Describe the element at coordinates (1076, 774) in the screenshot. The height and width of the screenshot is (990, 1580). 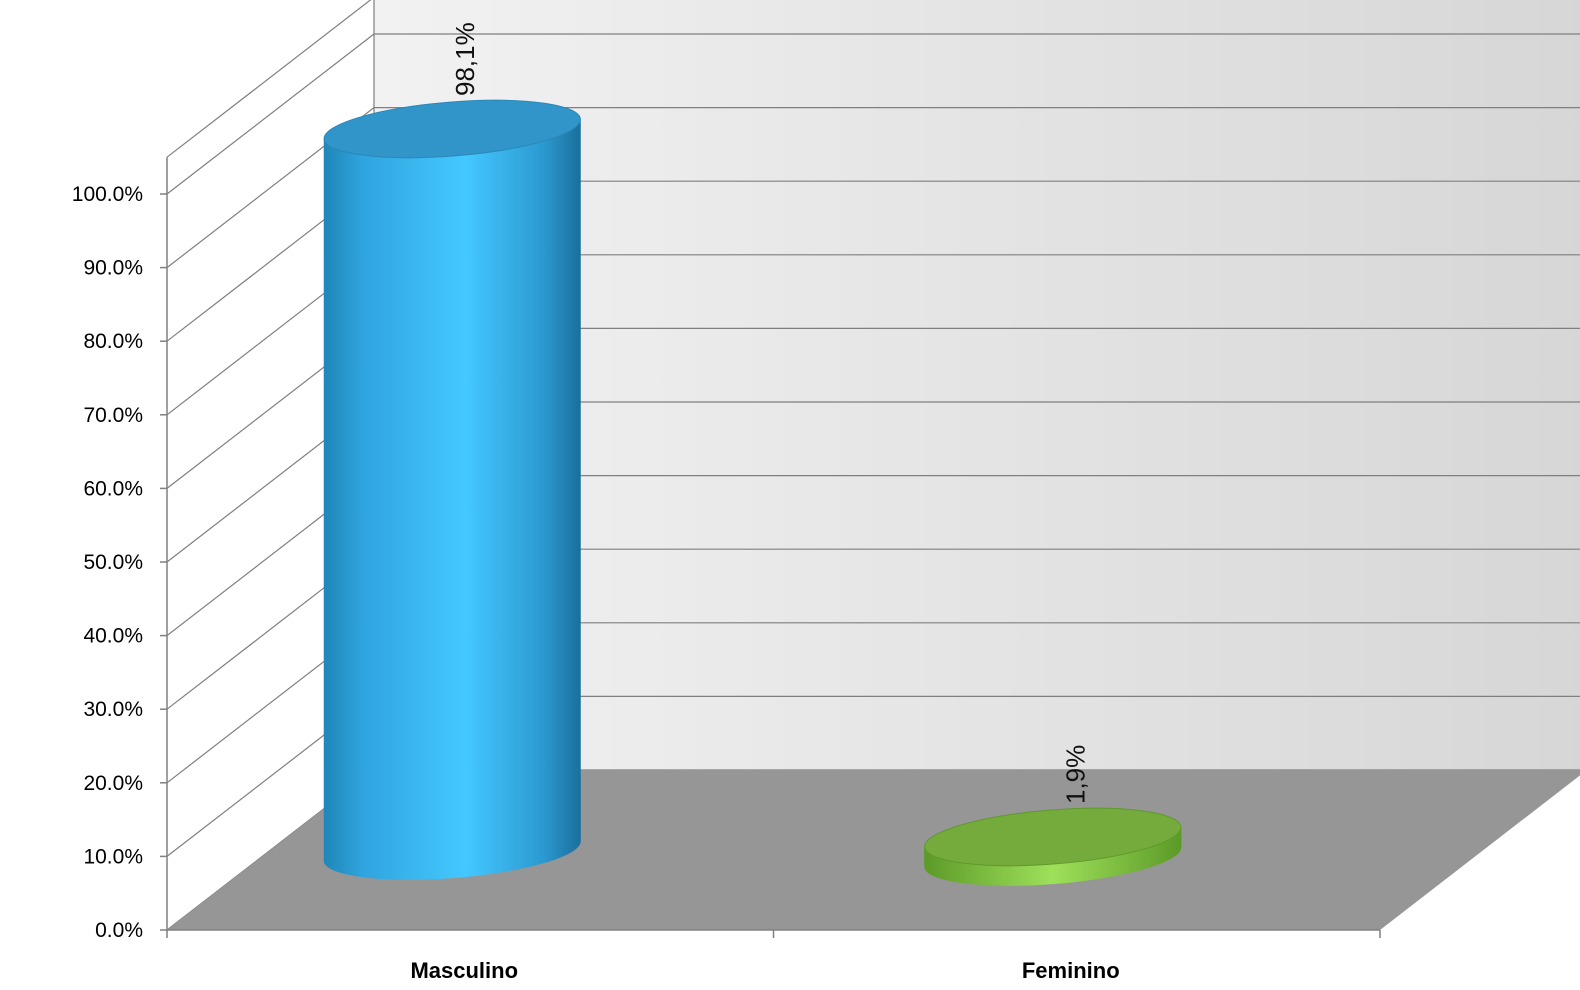
I see `data-label-feminino: 1,9%` at that location.